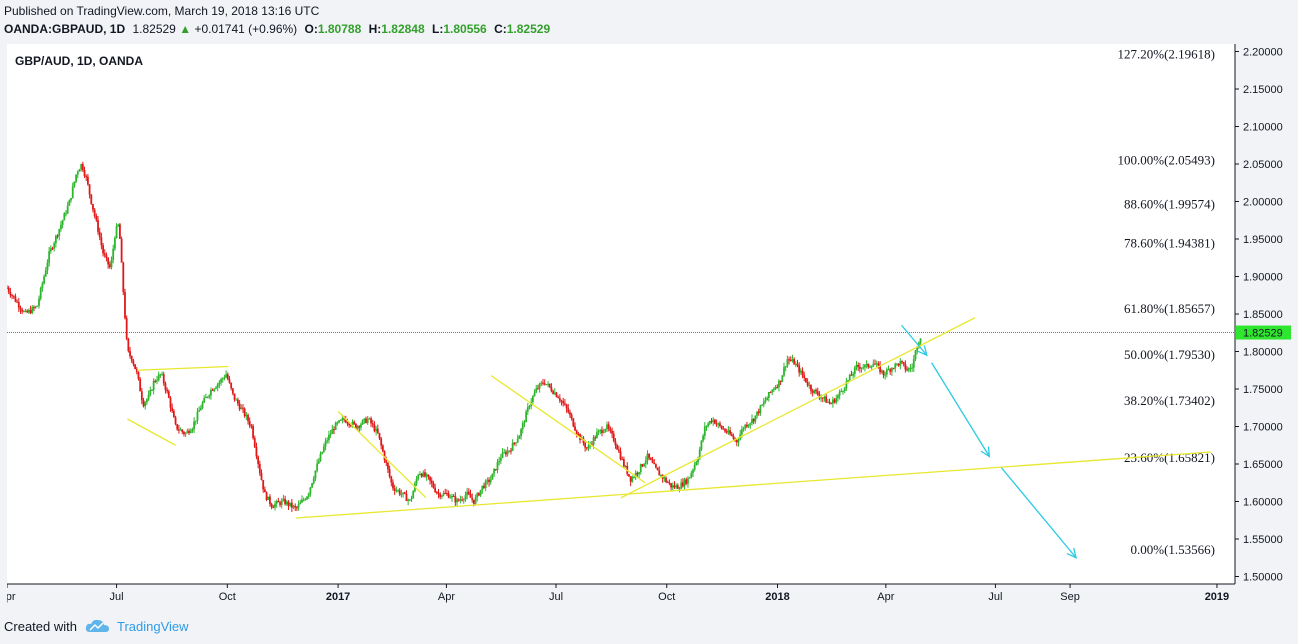 This screenshot has width=1298, height=644. What do you see at coordinates (339, 29) in the screenshot?
I see `open-value: 1.80788` at bounding box center [339, 29].